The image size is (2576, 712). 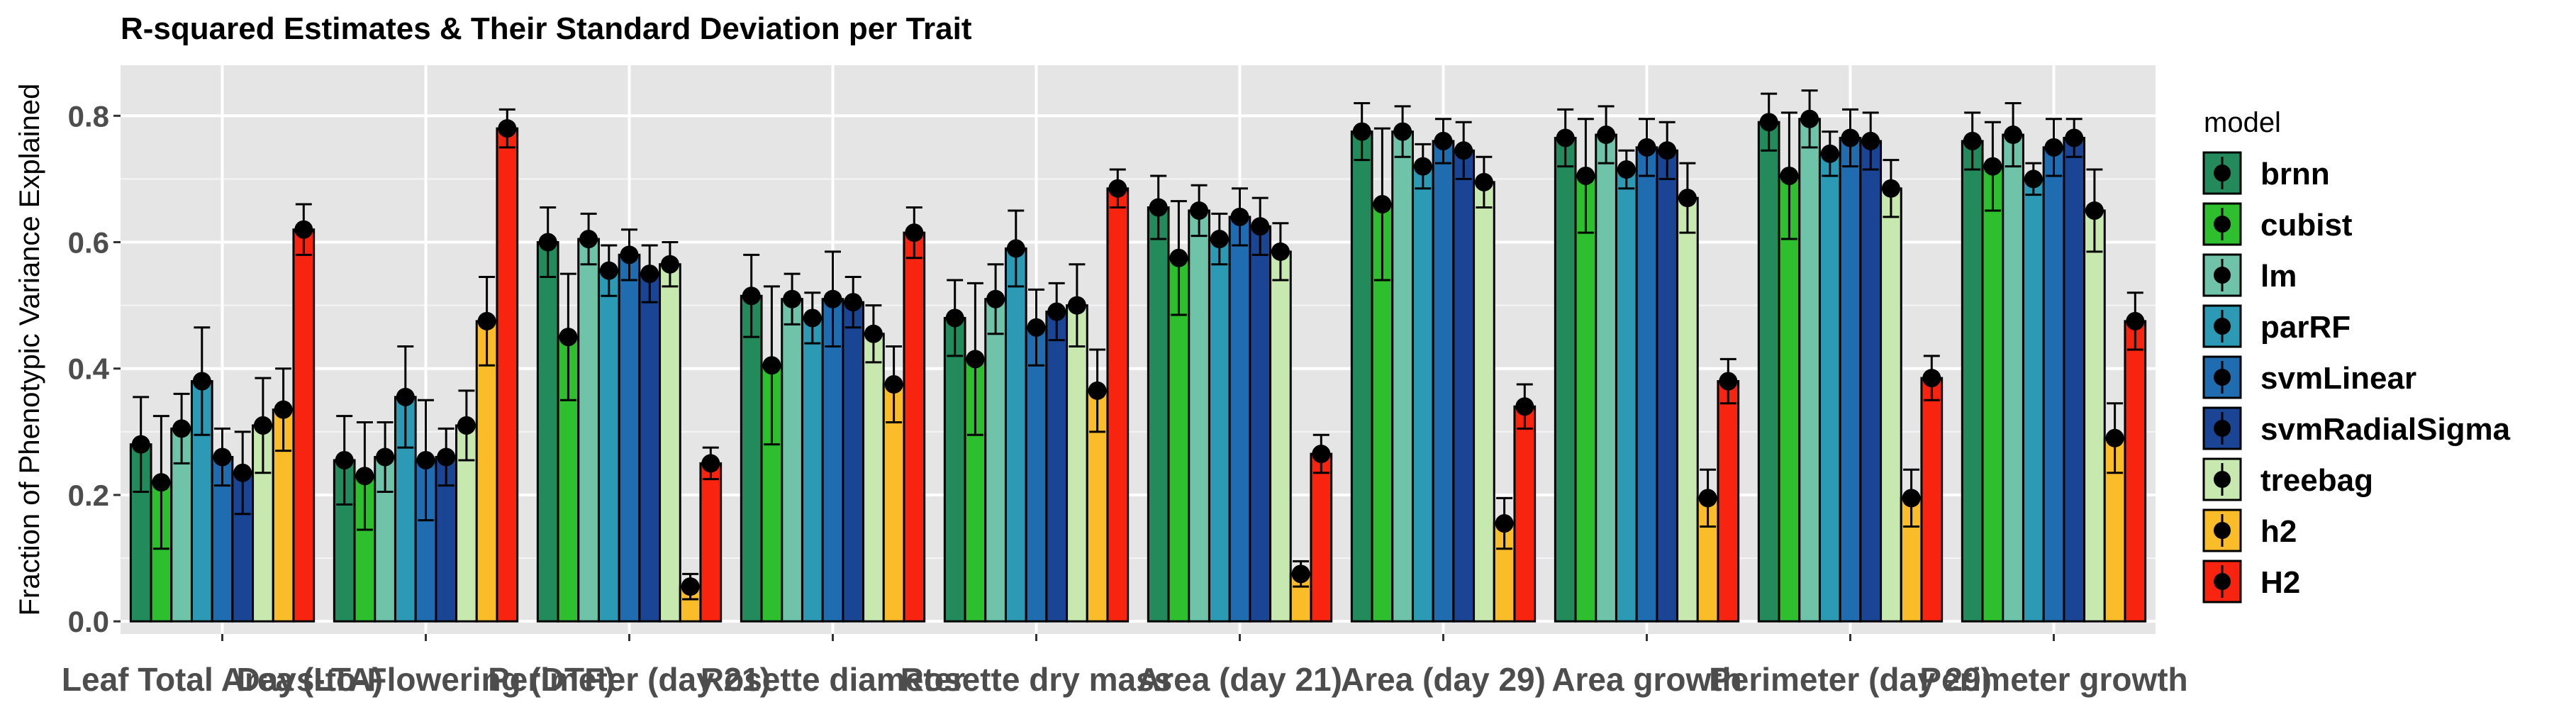 What do you see at coordinates (2385, 430) in the screenshot?
I see `legend-label: svmRadialSigma` at bounding box center [2385, 430].